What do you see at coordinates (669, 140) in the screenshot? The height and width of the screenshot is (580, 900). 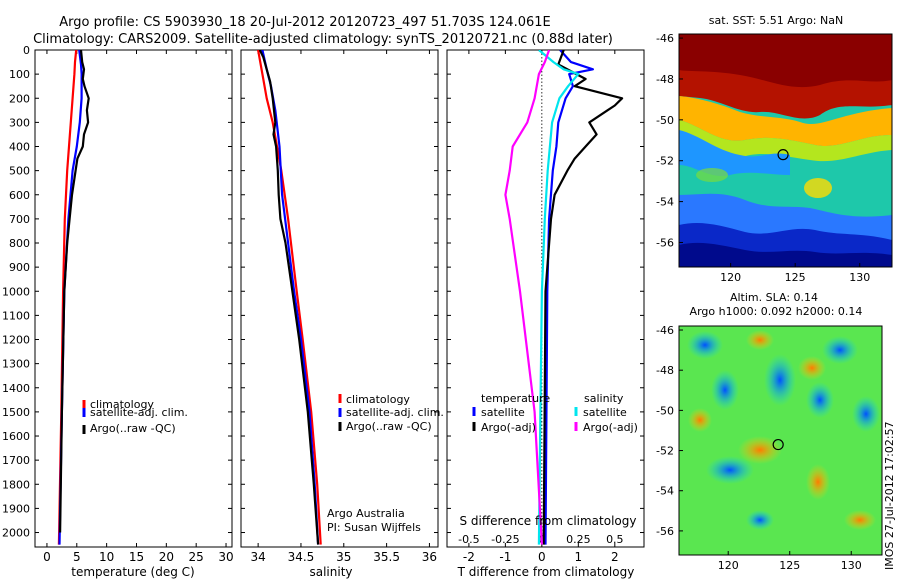 I see `sst-lat-tick-labels: -46 -48 -50 -52 -54 -56` at bounding box center [669, 140].